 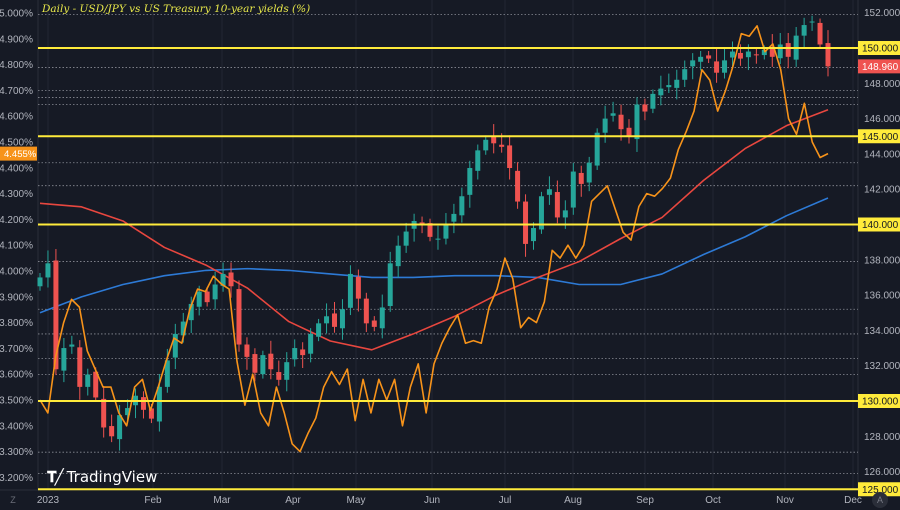 I want to click on right-tick-label: 134.000, so click(x=882, y=331).